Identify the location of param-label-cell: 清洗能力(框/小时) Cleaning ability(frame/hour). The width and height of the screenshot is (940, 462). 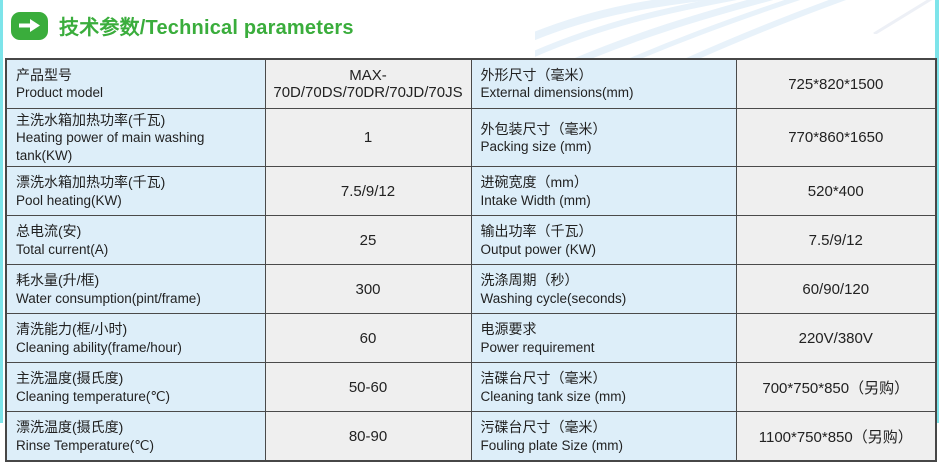
(135, 338).